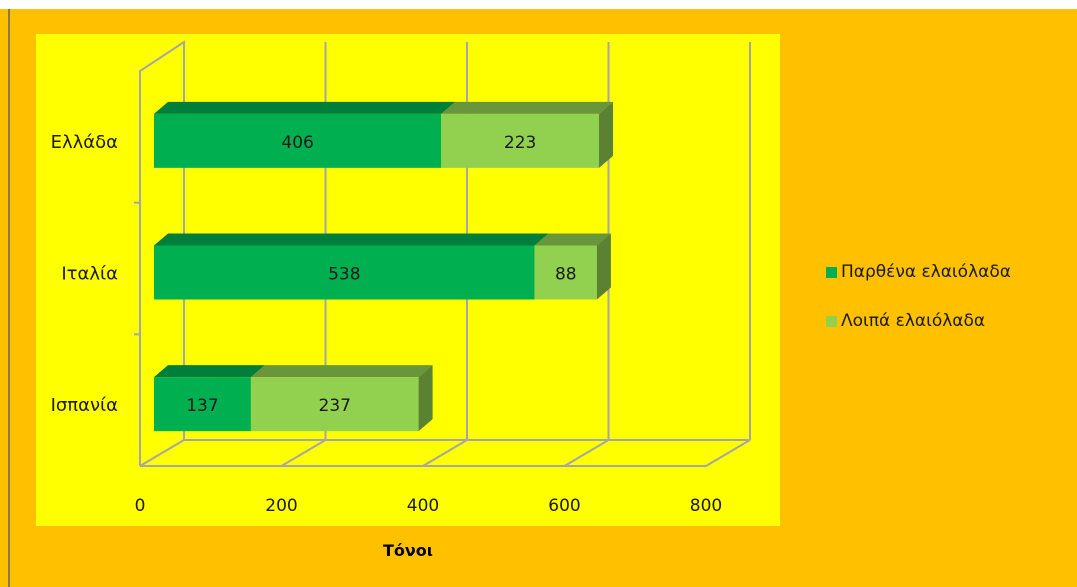 Image resolution: width=1077 pixels, height=587 pixels. Describe the element at coordinates (281, 506) in the screenshot. I see `x-tick-label: 200` at that location.